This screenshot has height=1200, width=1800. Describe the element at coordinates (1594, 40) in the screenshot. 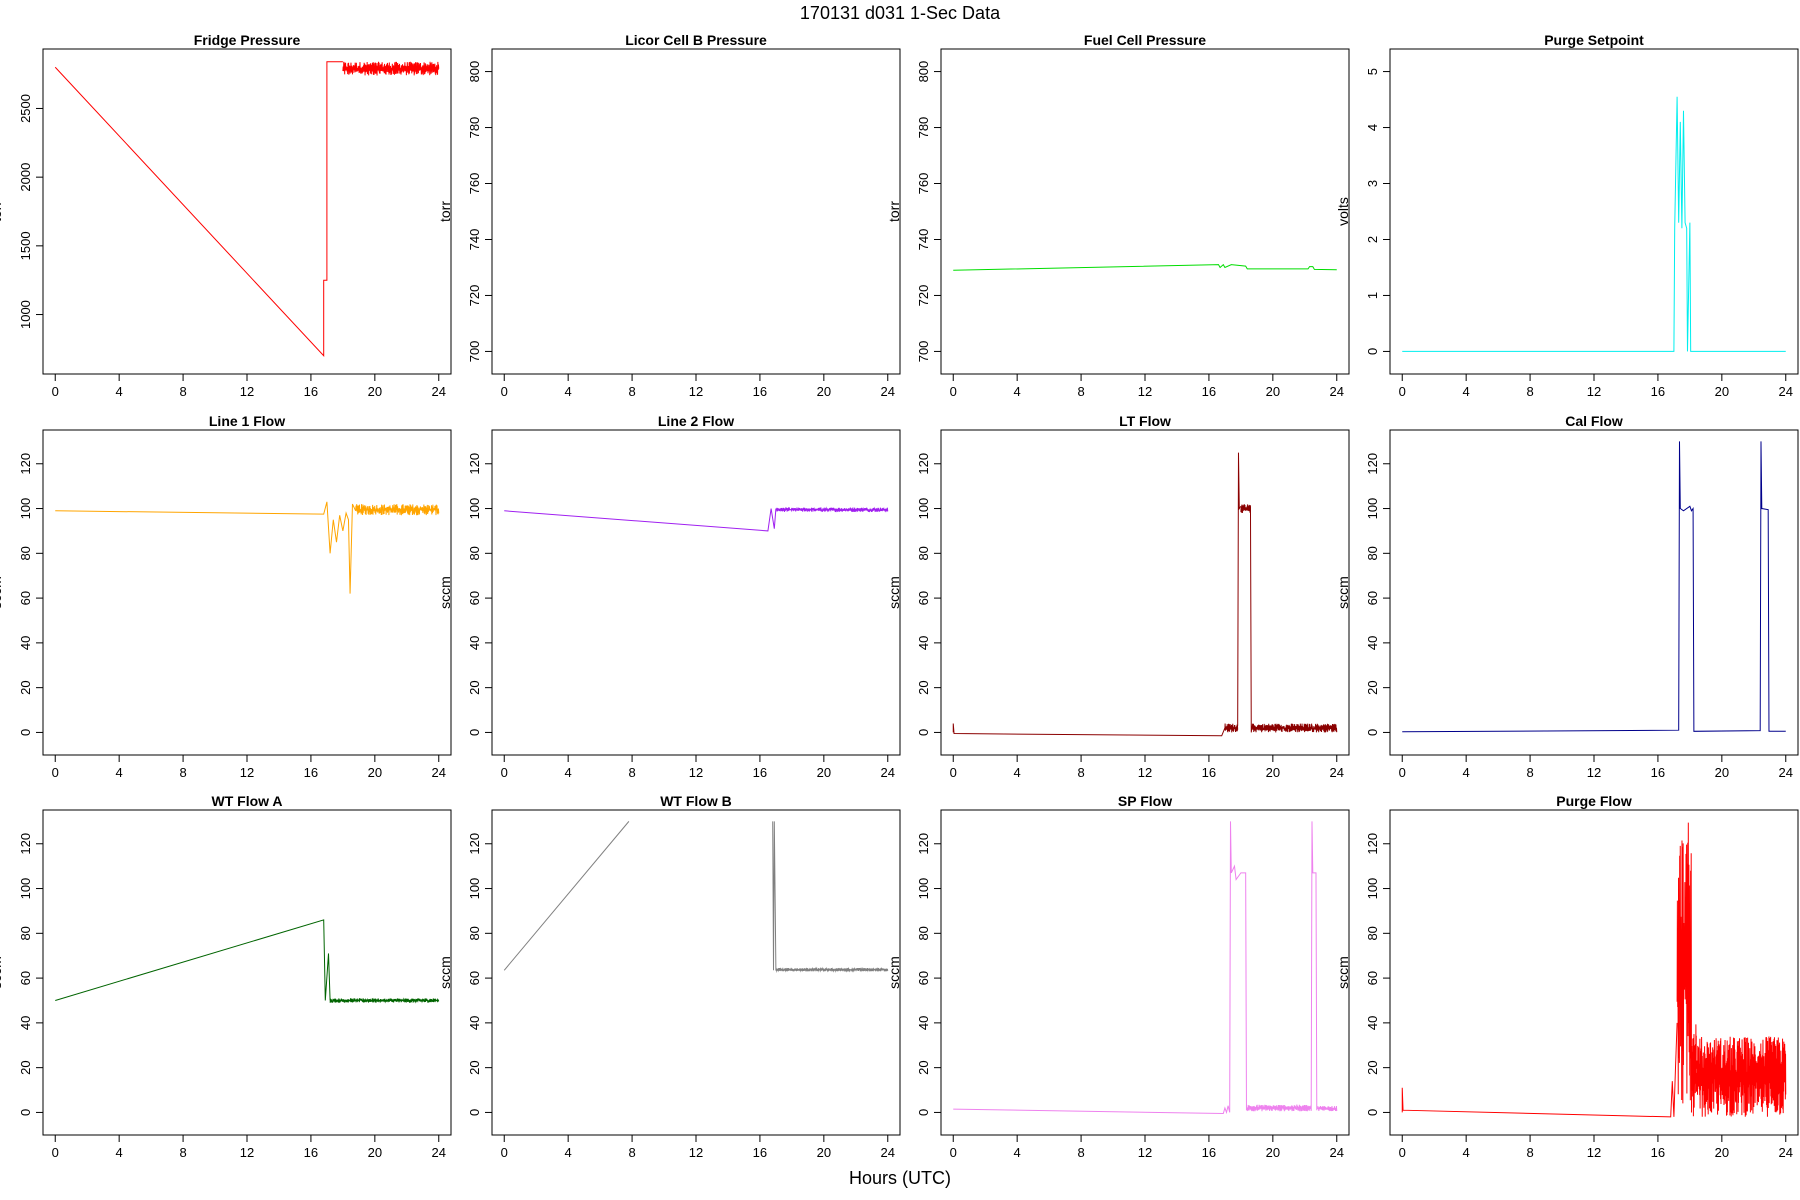

I see `chart-title: Purge Setpoint` at that location.